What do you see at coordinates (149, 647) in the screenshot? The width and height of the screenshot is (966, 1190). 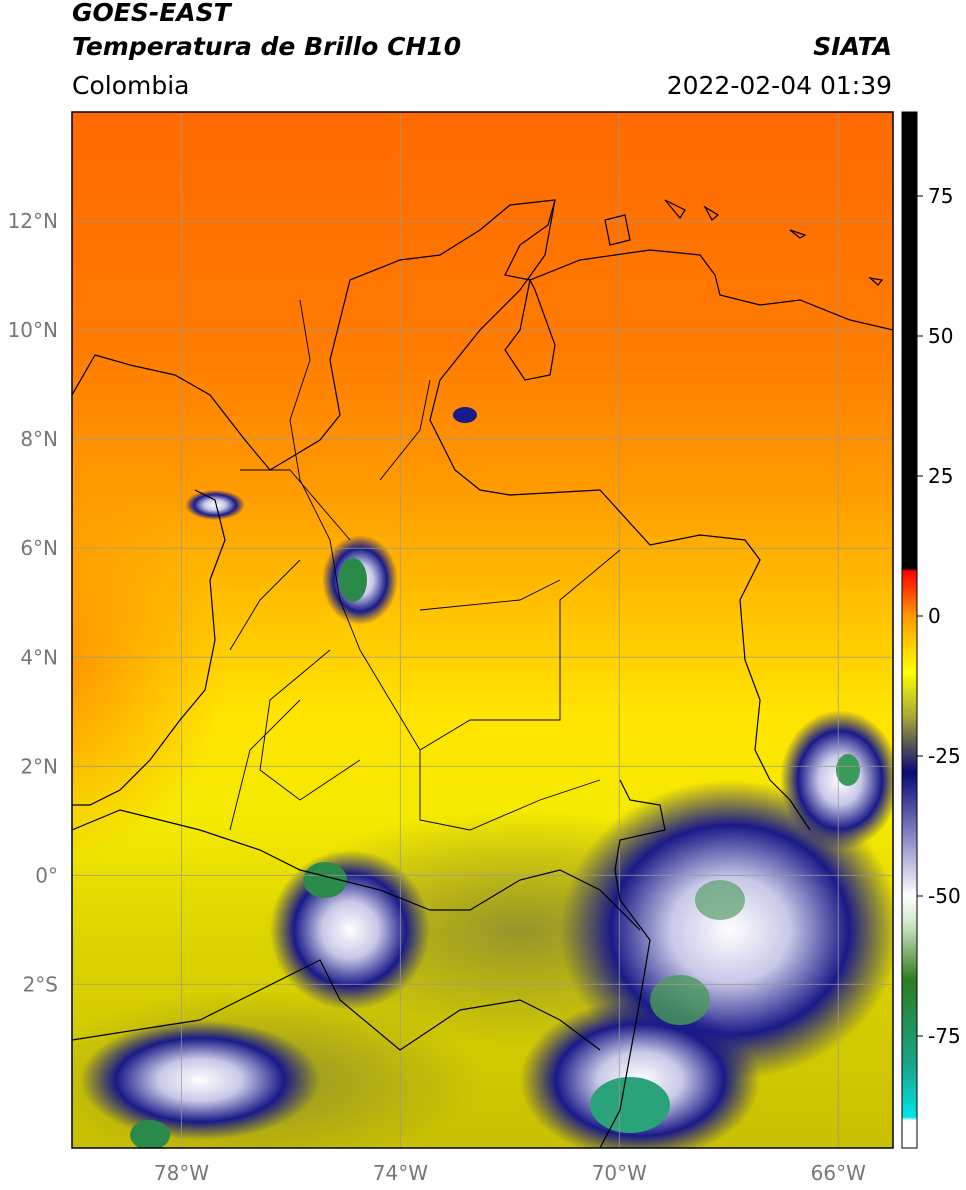 I see `pacific-coastline` at bounding box center [149, 647].